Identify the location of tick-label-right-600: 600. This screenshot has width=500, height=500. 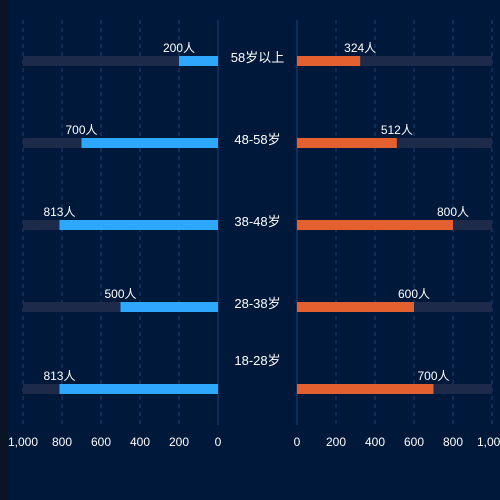
(414, 442).